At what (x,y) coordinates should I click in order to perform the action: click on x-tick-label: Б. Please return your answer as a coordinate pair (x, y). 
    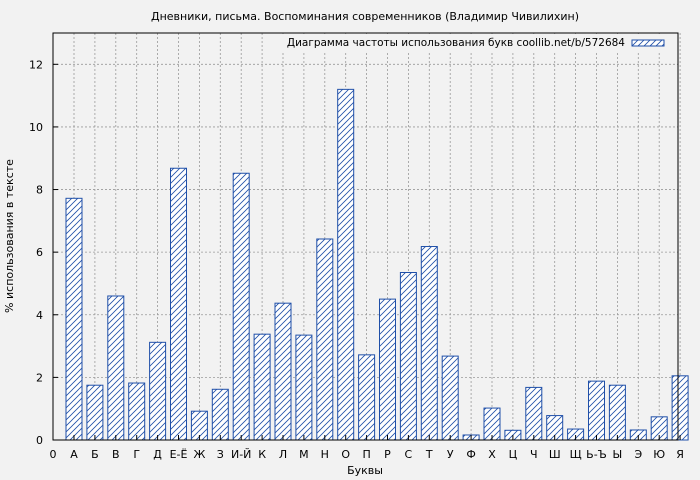
    Looking at the image, I should click on (95, 454).